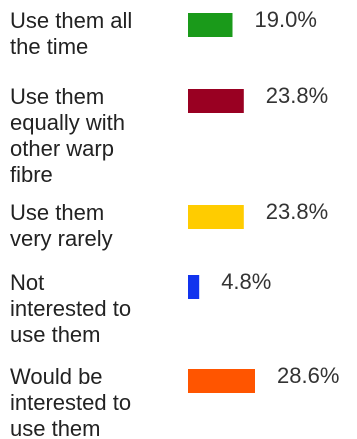 Image resolution: width=357 pixels, height=439 pixels. I want to click on category-label-line: very rarely, so click(61, 238).